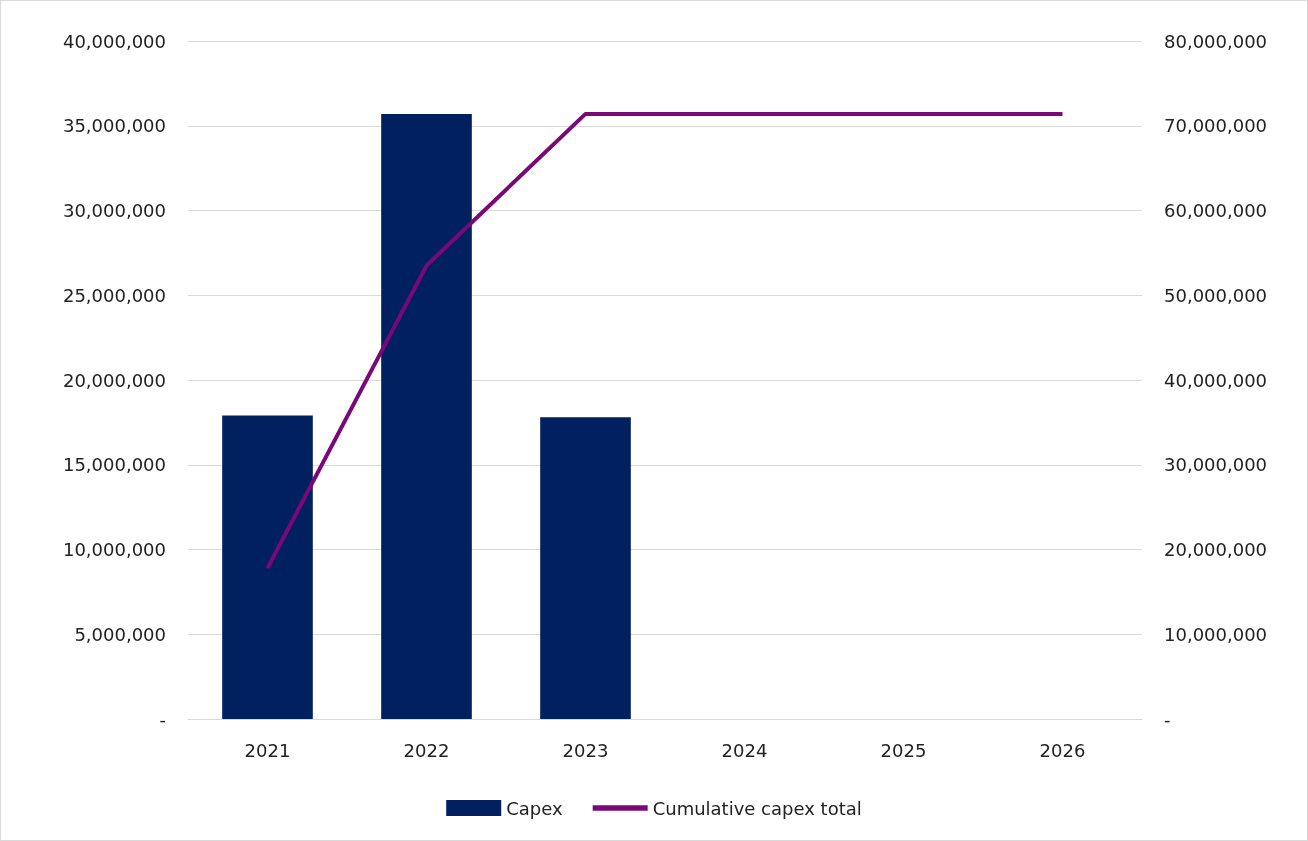  Describe the element at coordinates (1216, 295) in the screenshot. I see `y2-tick-label: 50,000,000` at that location.